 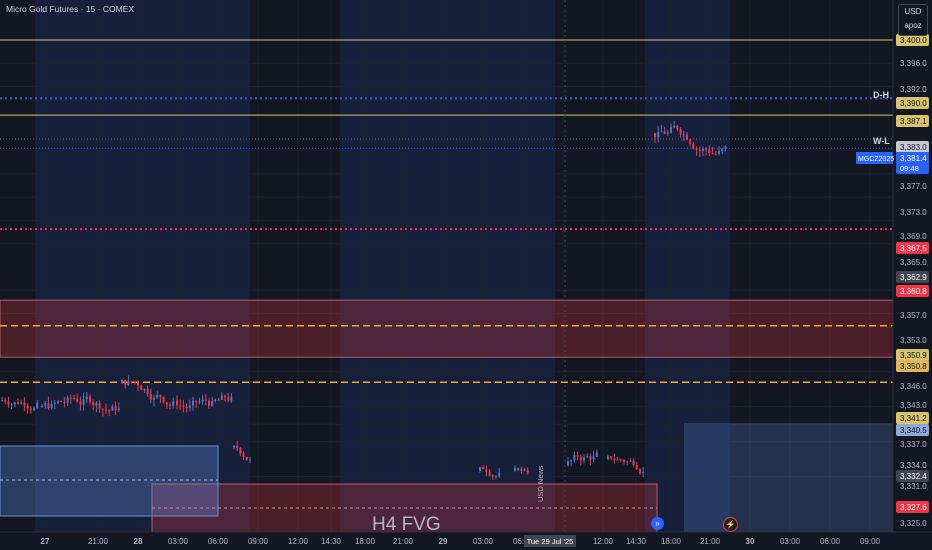 I want to click on time-tick-label: 30, so click(x=750, y=541).